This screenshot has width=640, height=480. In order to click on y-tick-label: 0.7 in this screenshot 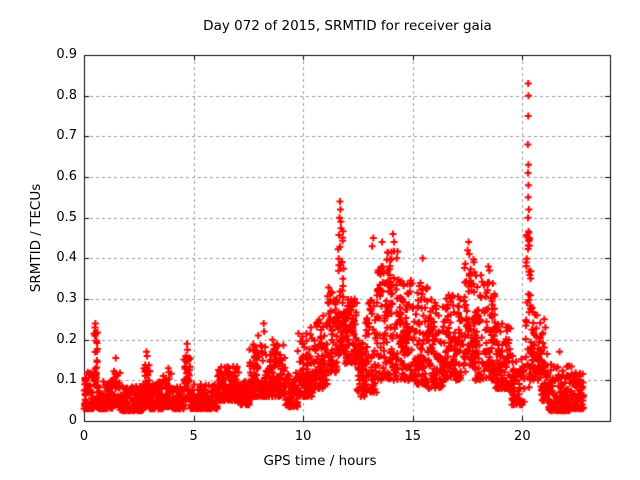, I will do `click(66, 136)`.